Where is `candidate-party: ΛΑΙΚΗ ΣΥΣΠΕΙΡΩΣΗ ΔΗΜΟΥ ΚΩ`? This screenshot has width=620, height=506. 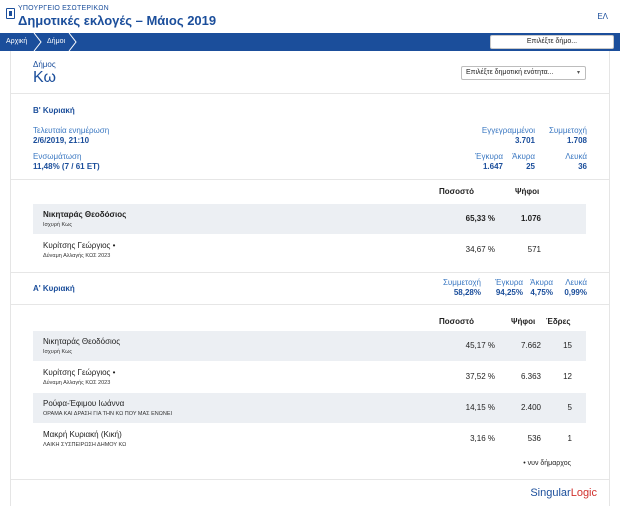 candidate-party: ΛΑΙΚΗ ΣΥΣΠΕΙΡΩΣΗ ΔΗΜΟΥ ΚΩ is located at coordinates (85, 445).